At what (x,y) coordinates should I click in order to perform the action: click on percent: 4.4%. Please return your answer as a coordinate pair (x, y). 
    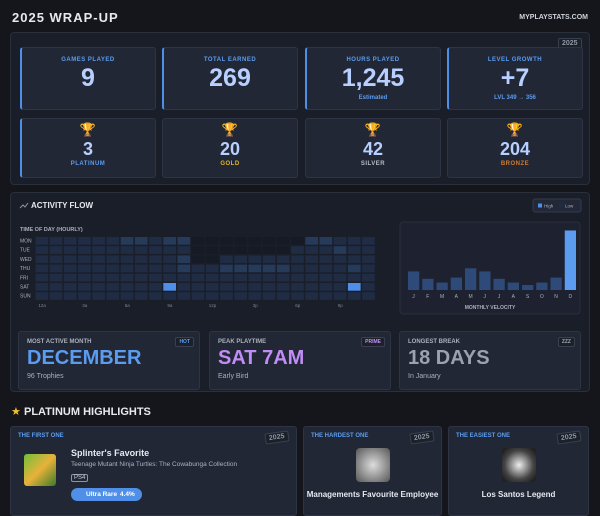
    Looking at the image, I should click on (127, 494).